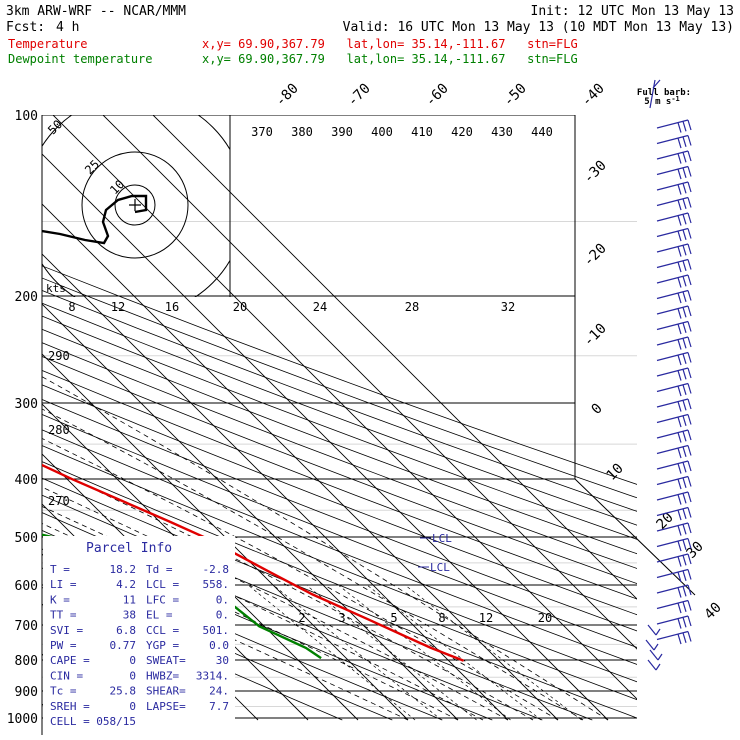 Image resolution: width=740 pixels, height=740 pixels. I want to click on pressure-tick-label: 1000, so click(22, 719).